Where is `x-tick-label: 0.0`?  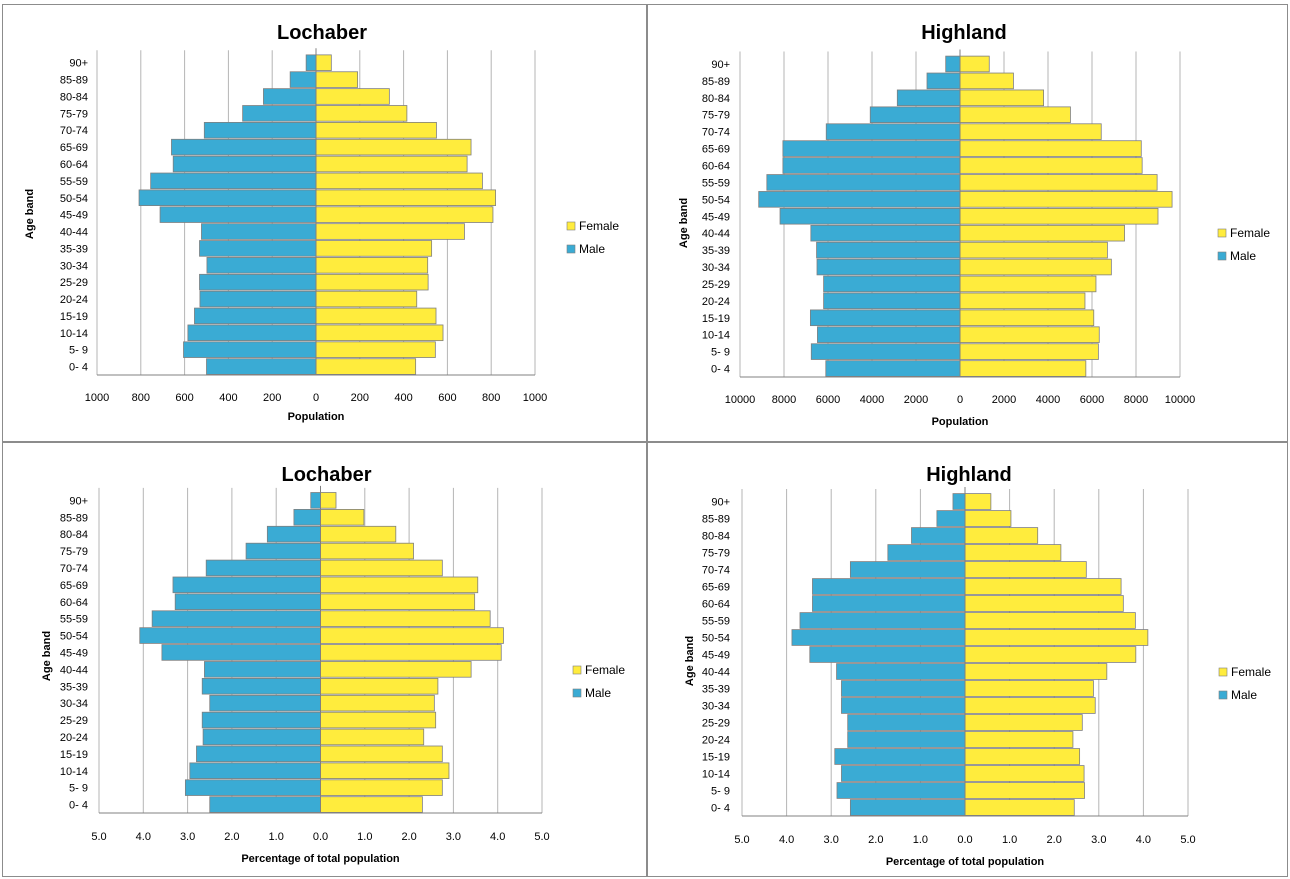 x-tick-label: 0.0 is located at coordinates (964, 840).